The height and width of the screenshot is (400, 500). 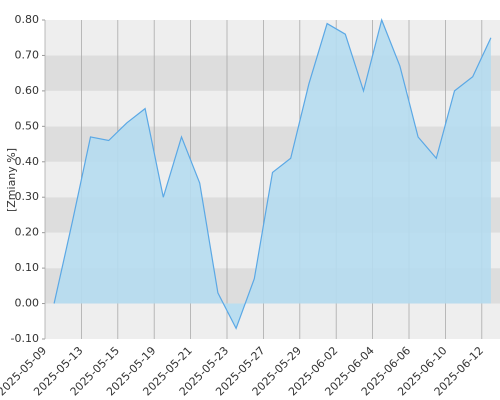 I want to click on y-tick-label: 0.40, so click(x=27, y=161).